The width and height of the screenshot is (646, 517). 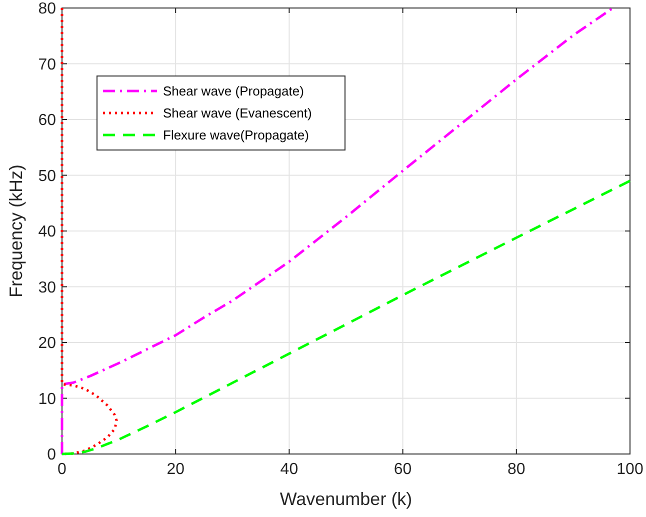 I want to click on x-tick-label: 80, so click(x=517, y=469).